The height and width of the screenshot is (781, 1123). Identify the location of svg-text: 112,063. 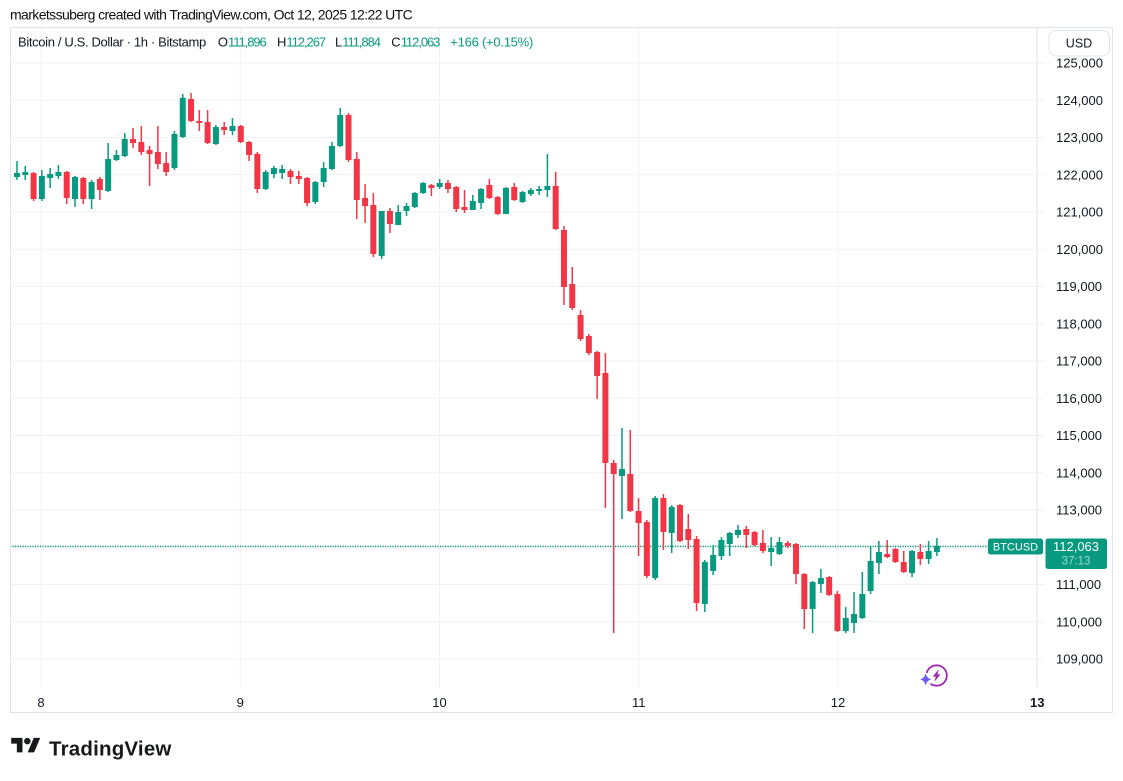
(1076, 546).